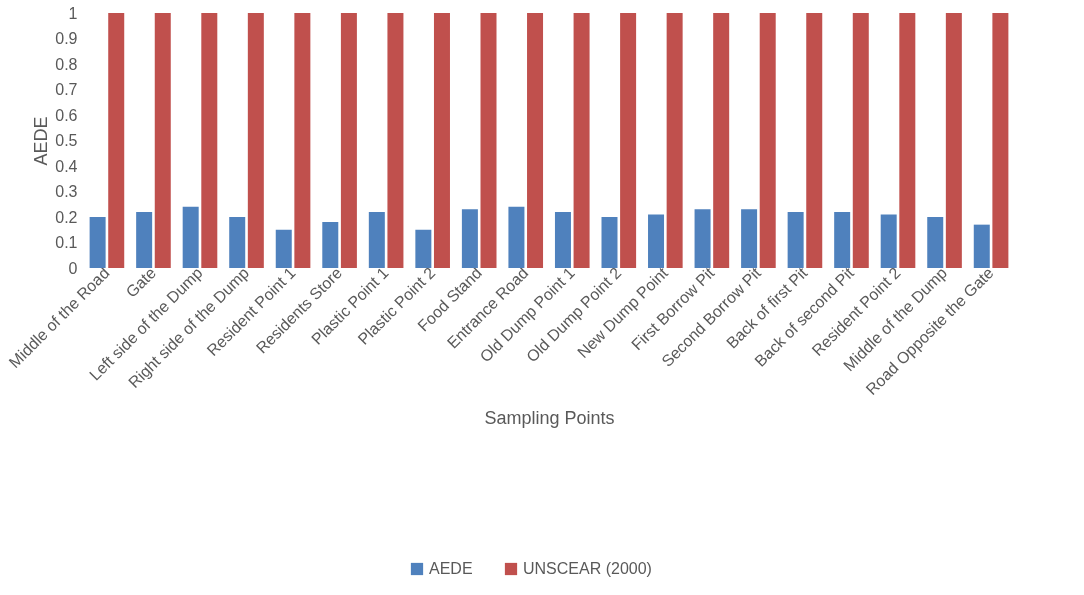 The height and width of the screenshot is (595, 1084). I want to click on legend-label: UNSCEAR (2000), so click(587, 568).